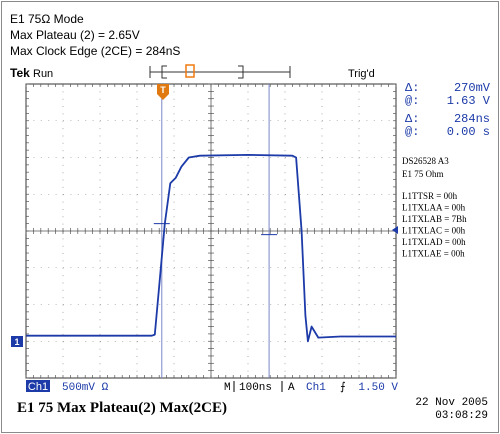  What do you see at coordinates (433, 254) in the screenshot?
I see `register-line: L1TXLAE = 00h` at bounding box center [433, 254].